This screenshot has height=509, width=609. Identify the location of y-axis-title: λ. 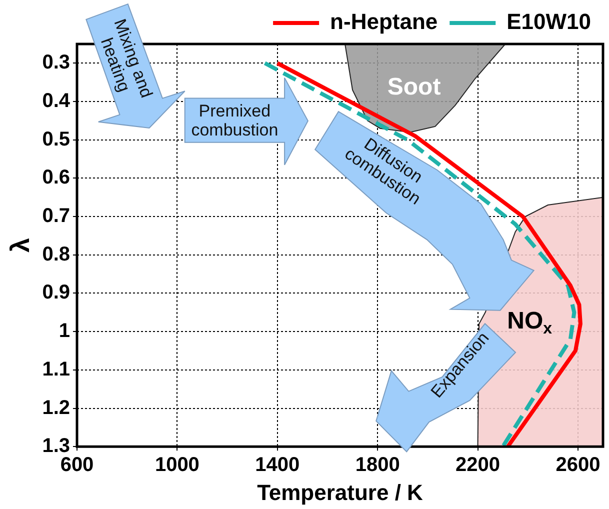
(19, 245).